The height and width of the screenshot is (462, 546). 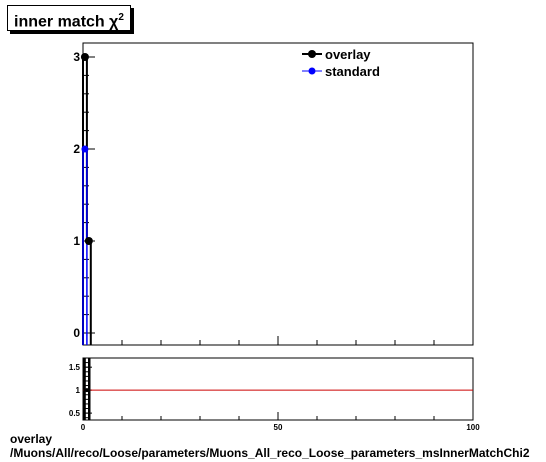 What do you see at coordinates (78, 390) in the screenshot?
I see `ratio-y-tick-label: 1` at bounding box center [78, 390].